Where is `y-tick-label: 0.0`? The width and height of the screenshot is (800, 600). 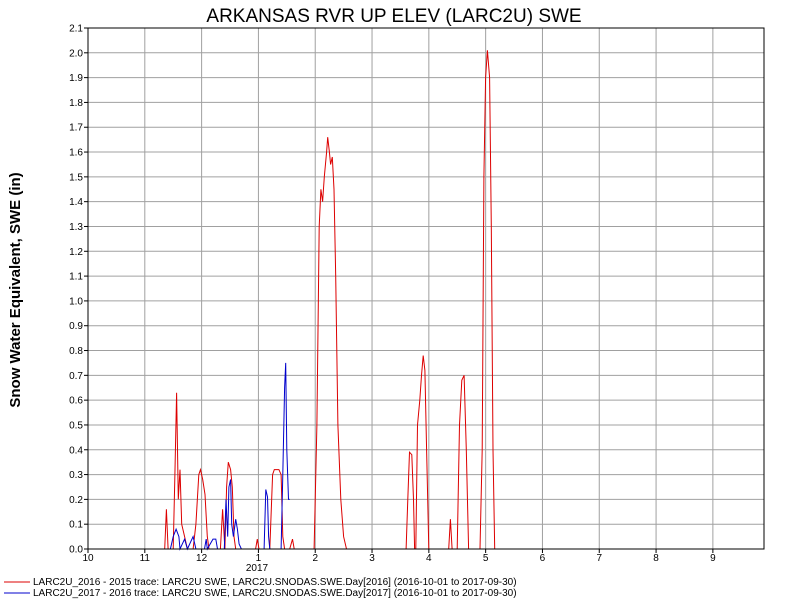 y-tick-label: 0.0 is located at coordinates (76, 550).